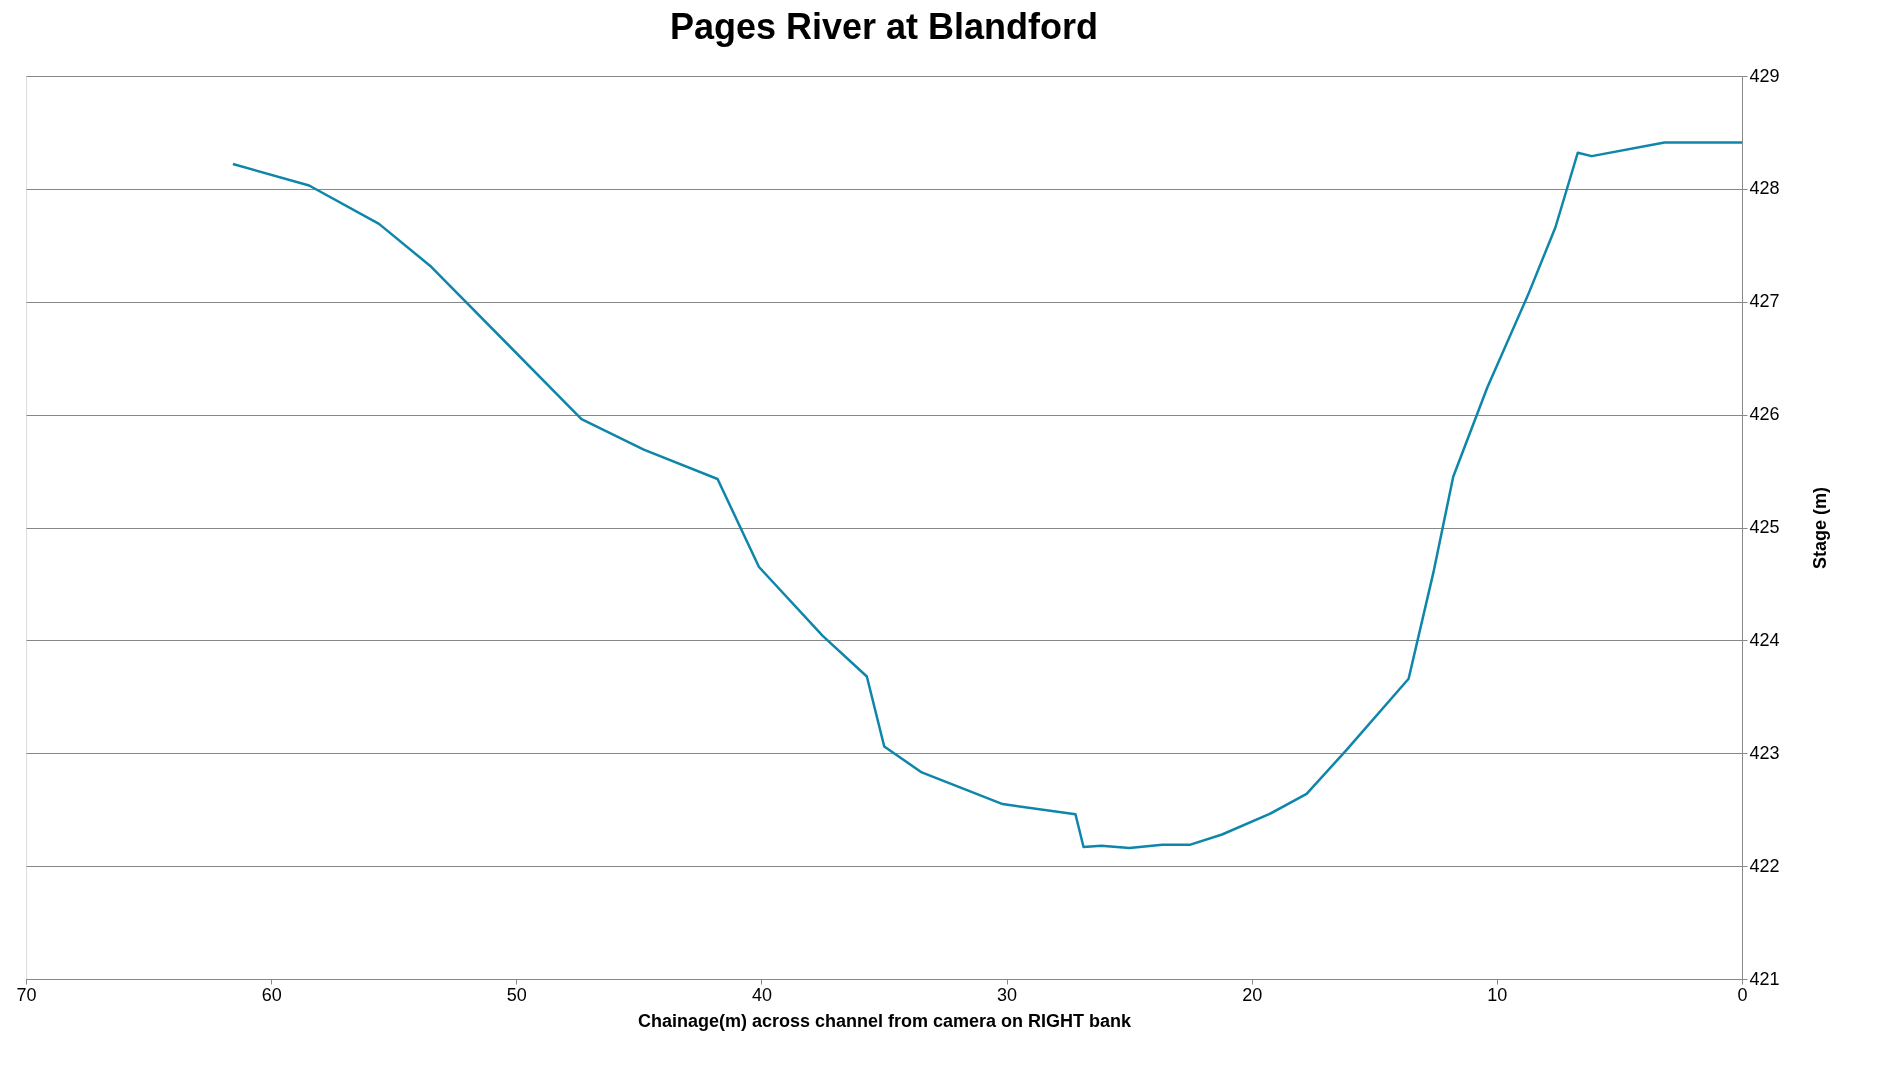  What do you see at coordinates (1007, 994) in the screenshot?
I see `x-tick-label: 30` at bounding box center [1007, 994].